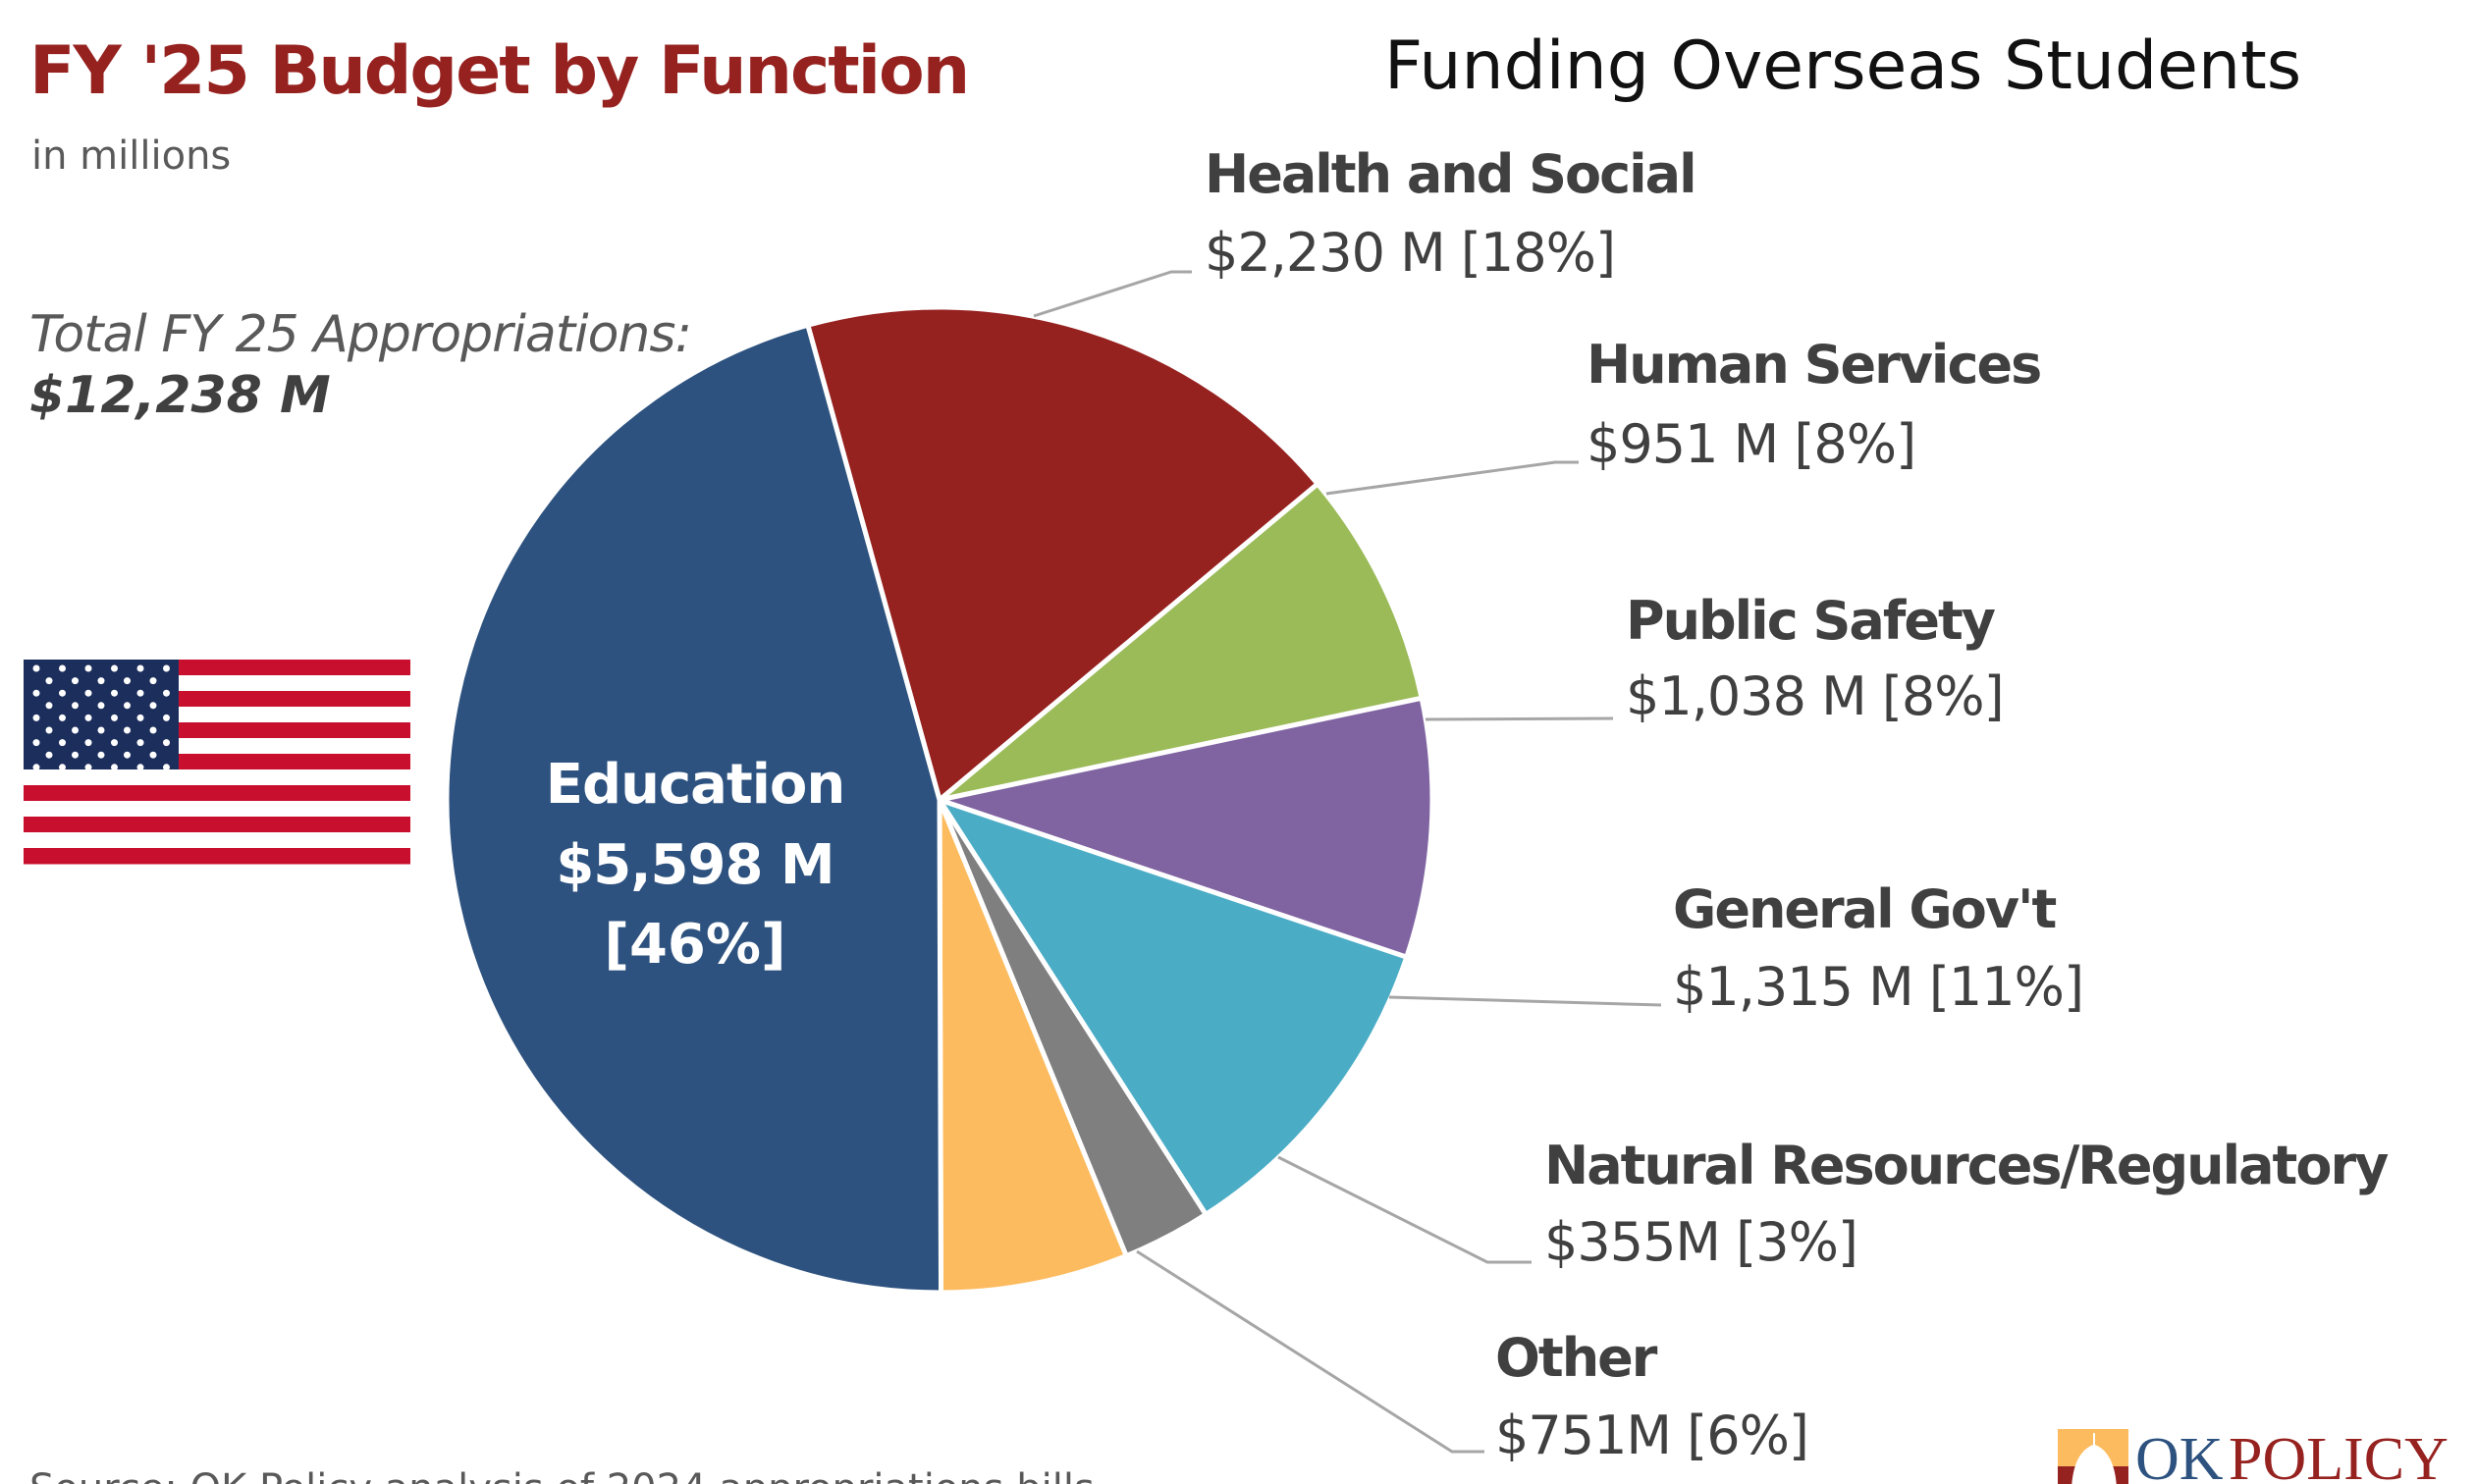 This screenshot has width=2475, height=1484. Describe the element at coordinates (1033, 1048) in the screenshot. I see `pie-slice-other` at that location.